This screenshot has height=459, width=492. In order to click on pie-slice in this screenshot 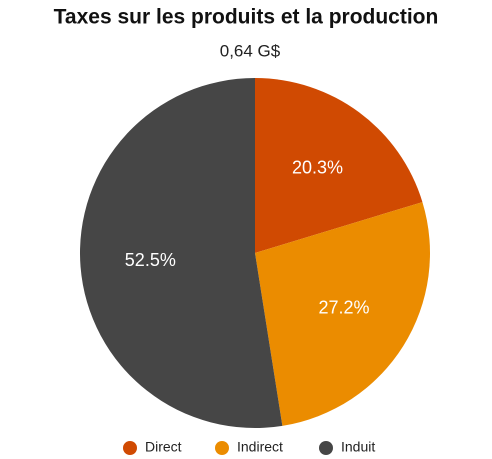, I will do `click(339, 165)`.